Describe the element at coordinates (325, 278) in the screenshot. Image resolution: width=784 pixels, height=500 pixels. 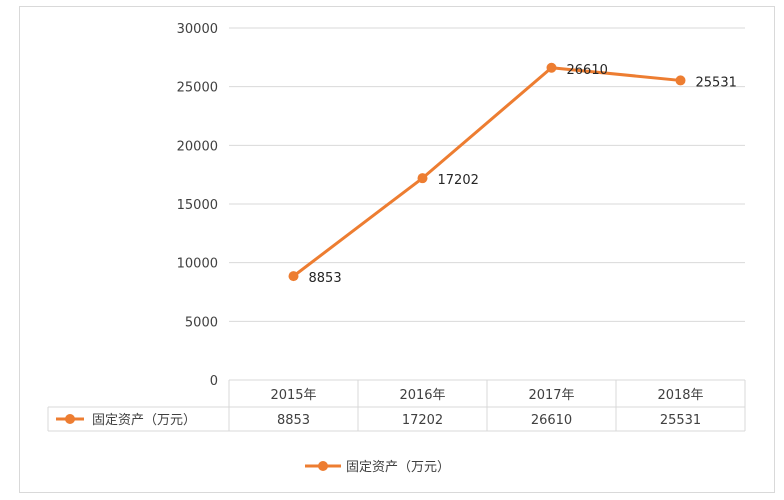
I see `data-label: 8853` at that location.